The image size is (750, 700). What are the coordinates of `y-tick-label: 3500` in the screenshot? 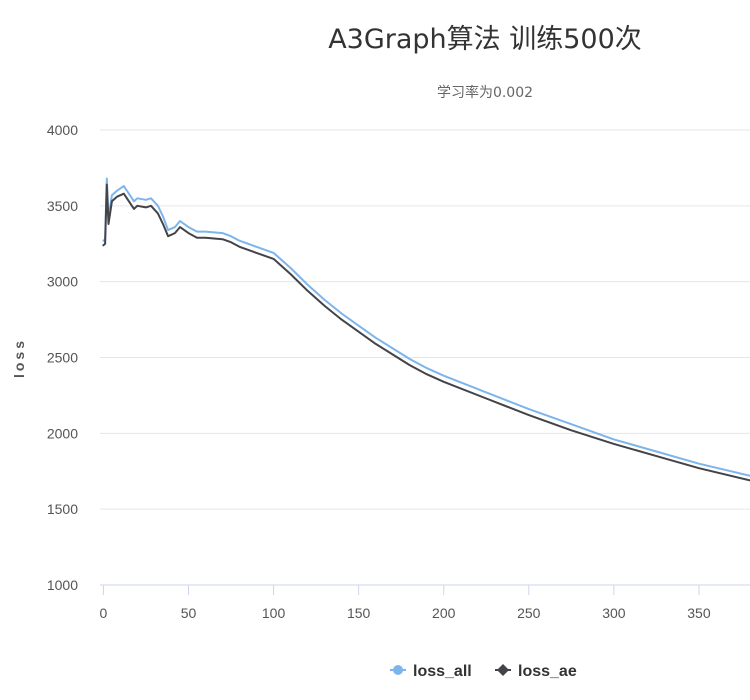 It's located at (62, 206).